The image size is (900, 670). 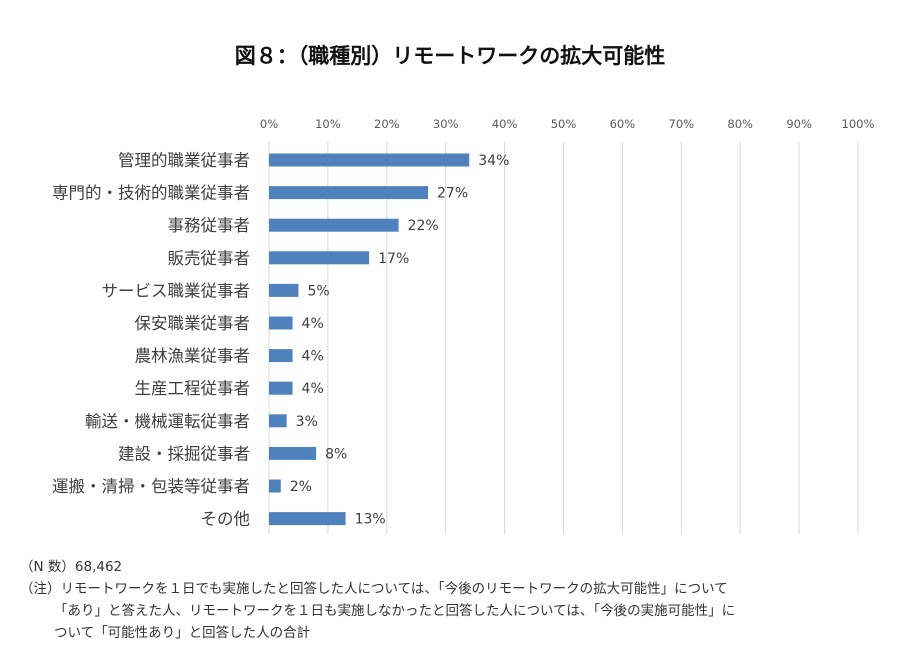 I want to click on category-label: 管理的職業従事者, so click(x=184, y=160).